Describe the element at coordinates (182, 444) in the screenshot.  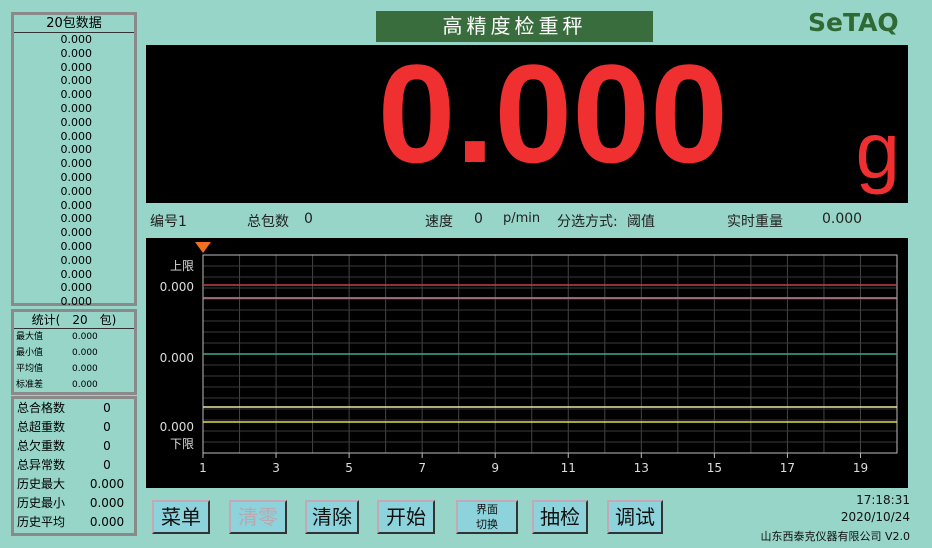
I see `lower-limit-label: 下限` at that location.